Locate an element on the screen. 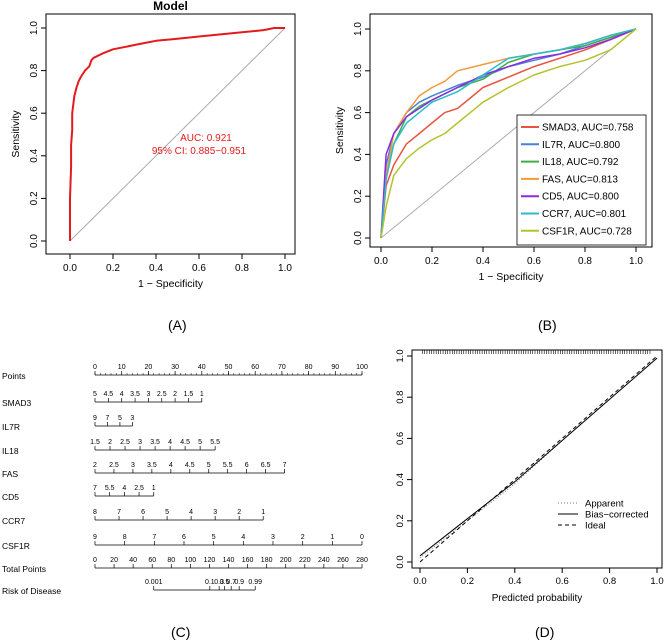 Image resolution: width=669 pixels, height=643 pixels. reference-diagonal is located at coordinates (508, 133).